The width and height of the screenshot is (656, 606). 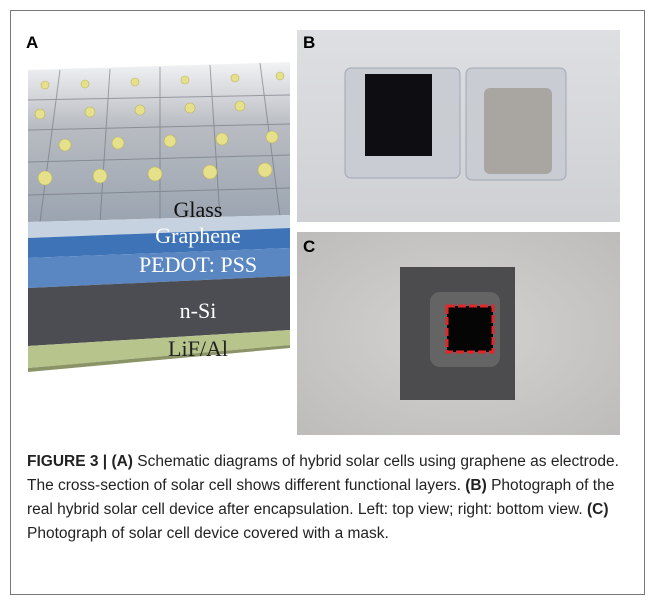 What do you see at coordinates (309, 246) in the screenshot?
I see `panel-label: C` at bounding box center [309, 246].